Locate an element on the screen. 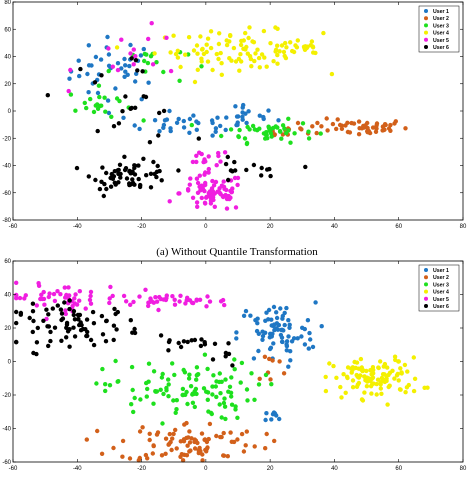 This screenshot has width=474, height=482. y-tick-label: -20 is located at coordinates (6, 396).